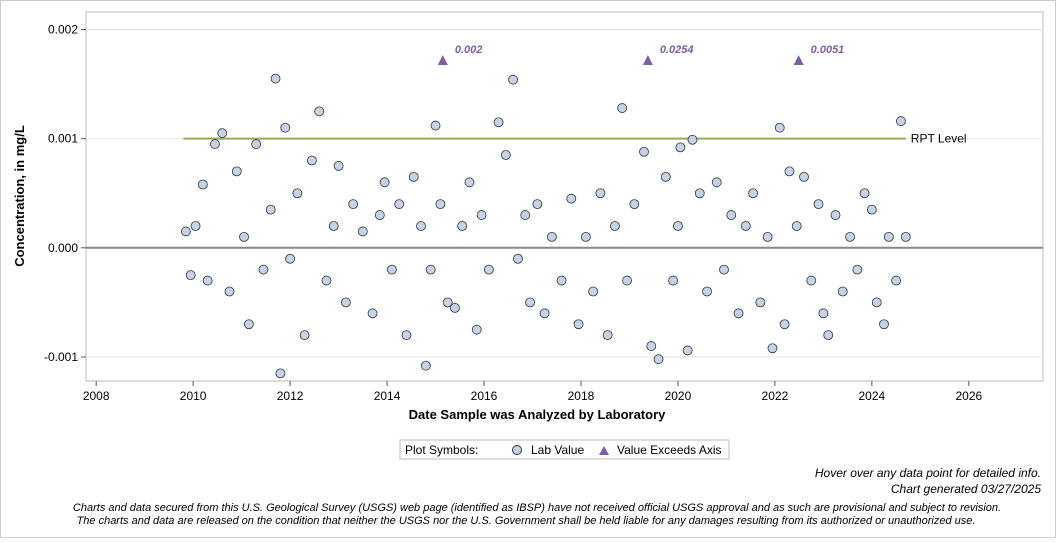 The width and height of the screenshot is (1056, 543). I want to click on y-tick-label: 0.000, so click(63, 248).